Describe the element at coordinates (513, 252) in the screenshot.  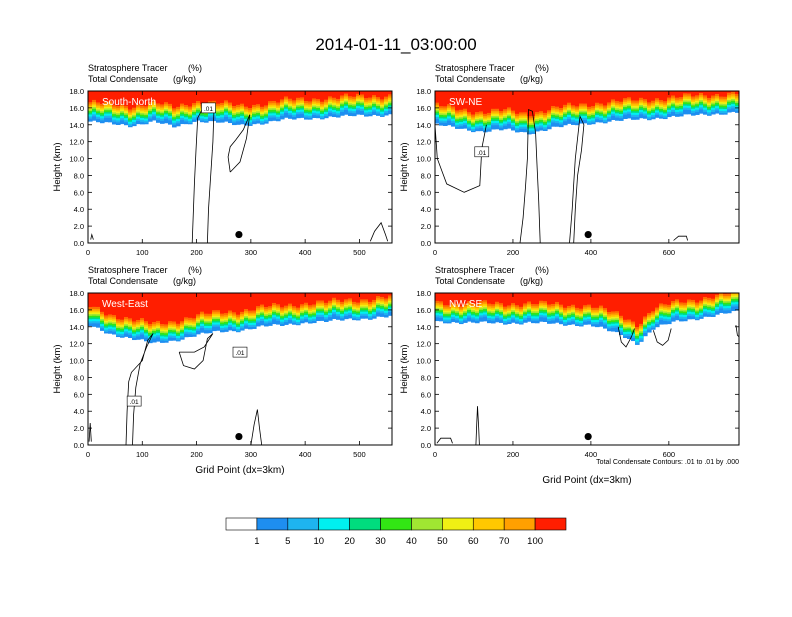
I see `x-tick-label: 200` at that location.